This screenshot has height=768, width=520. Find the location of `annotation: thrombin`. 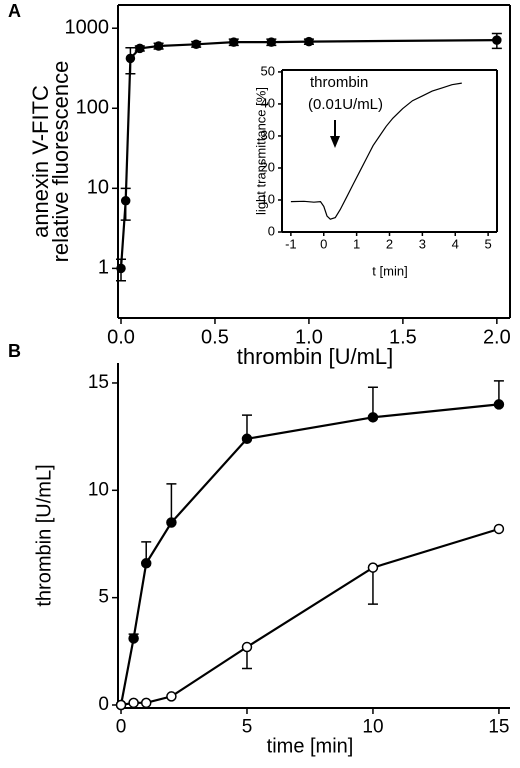

annotation: thrombin is located at coordinates (339, 82).